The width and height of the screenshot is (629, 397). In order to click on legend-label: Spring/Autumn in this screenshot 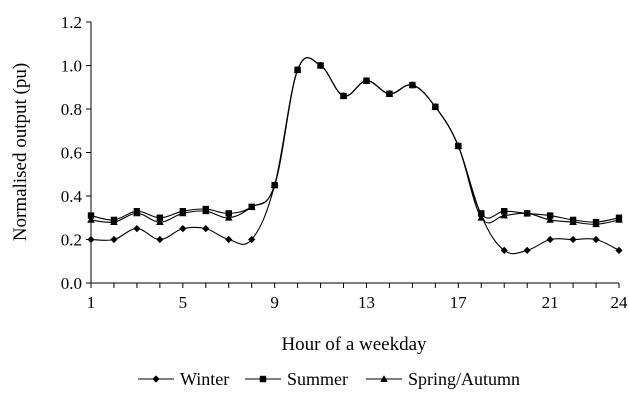, I will do `click(464, 379)`.